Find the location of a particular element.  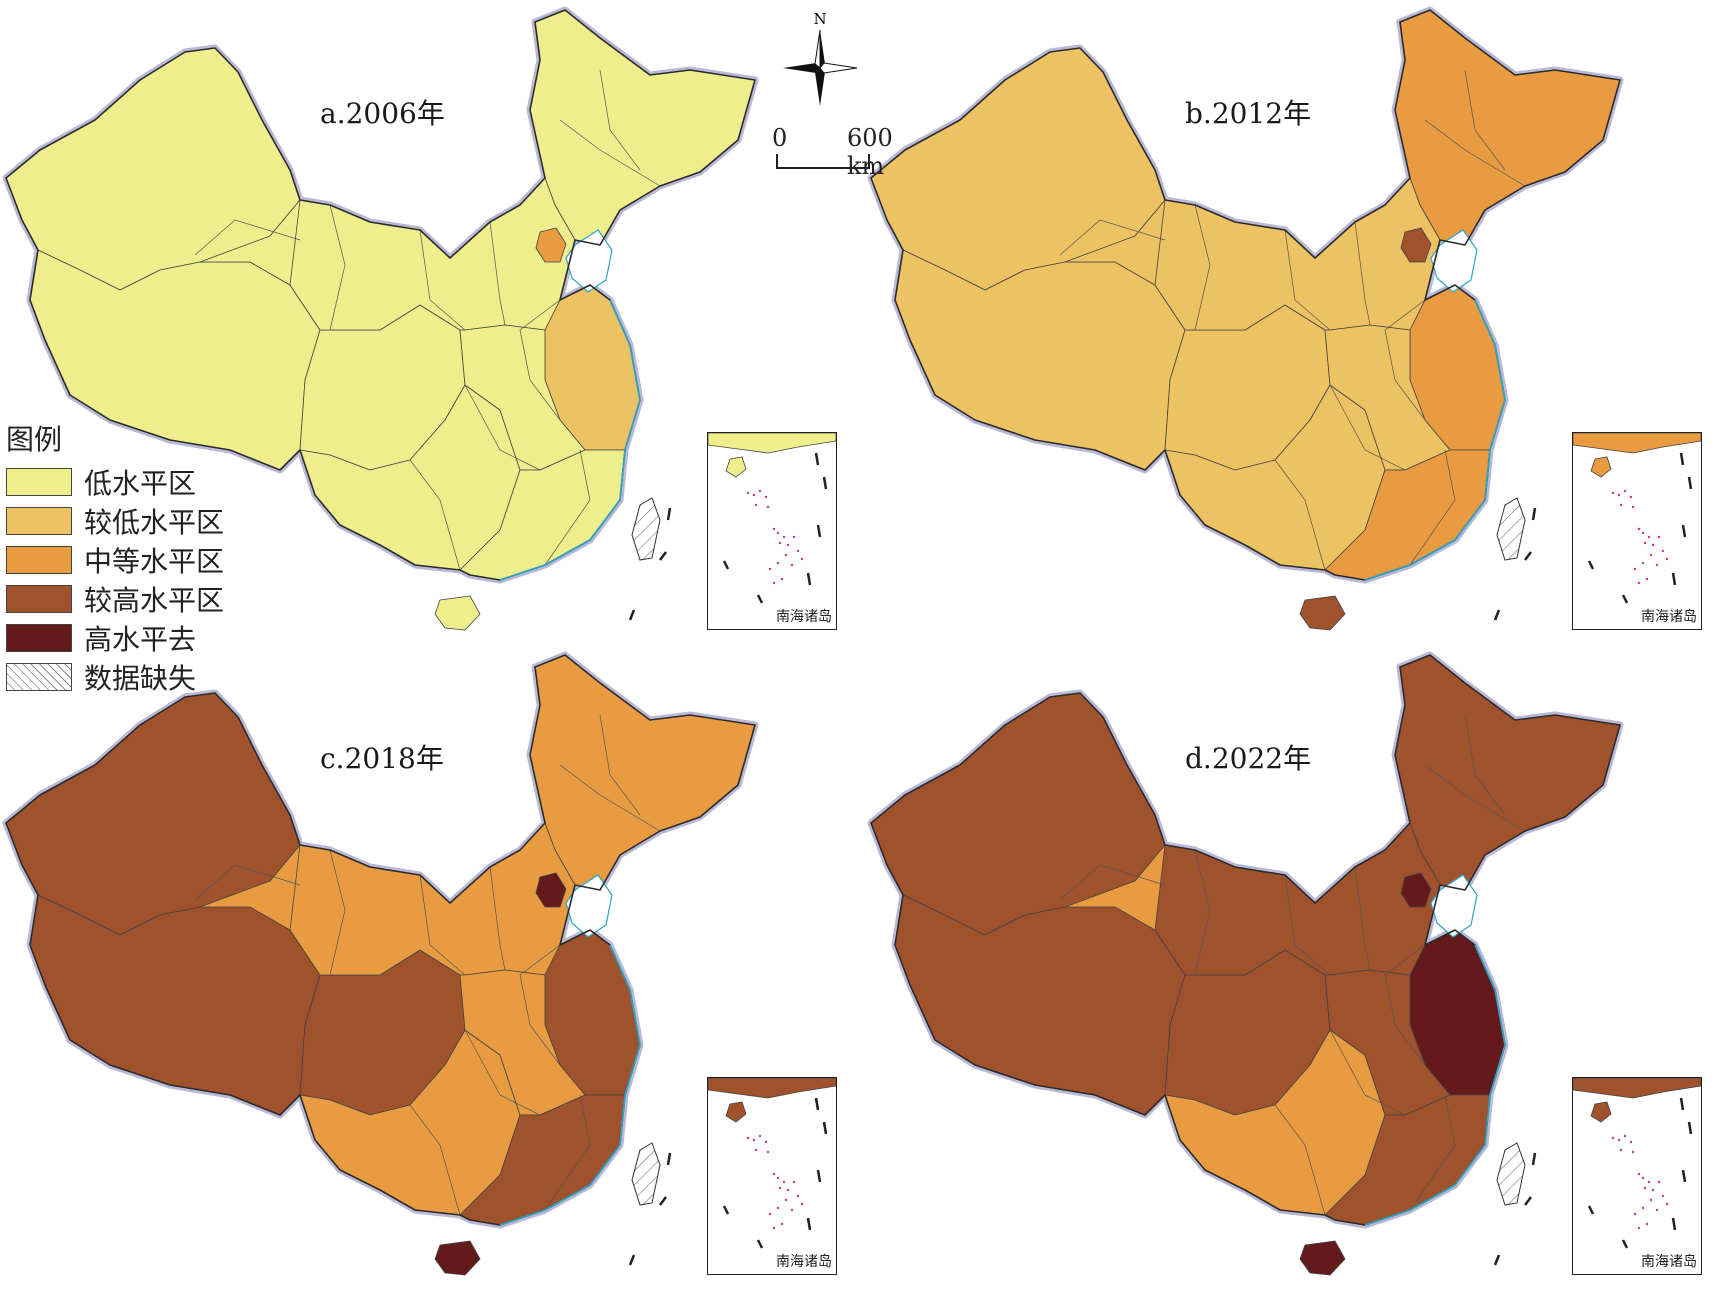

legend-item: 中等水平区 is located at coordinates (141, 559).